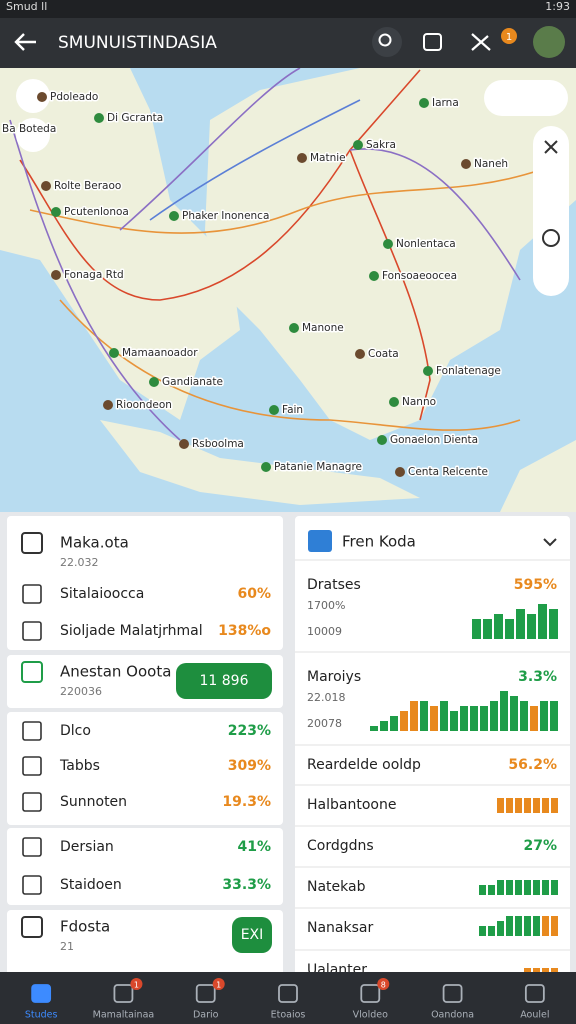  Describe the element at coordinates (26, 6) in the screenshot. I see `carrier: Smud ll` at that location.